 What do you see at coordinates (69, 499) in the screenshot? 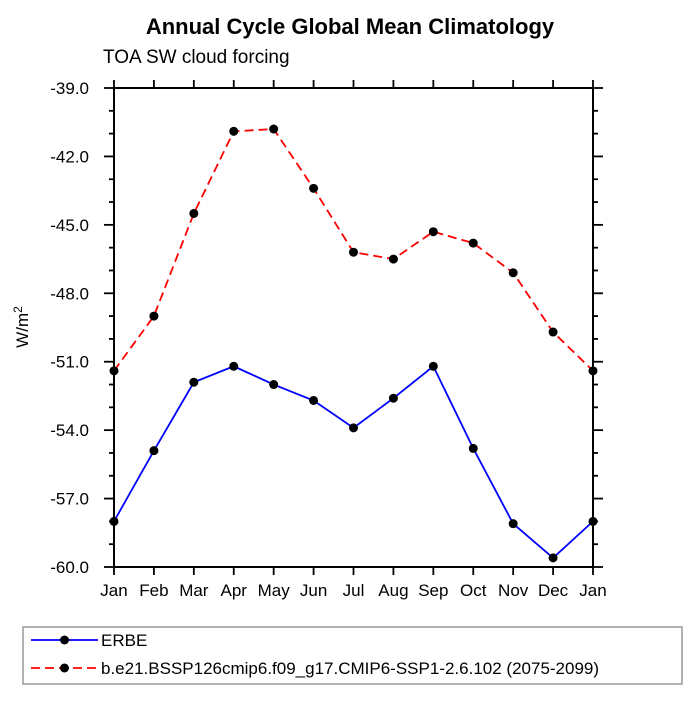
I see `y-tick-label: -57.0` at bounding box center [69, 499].